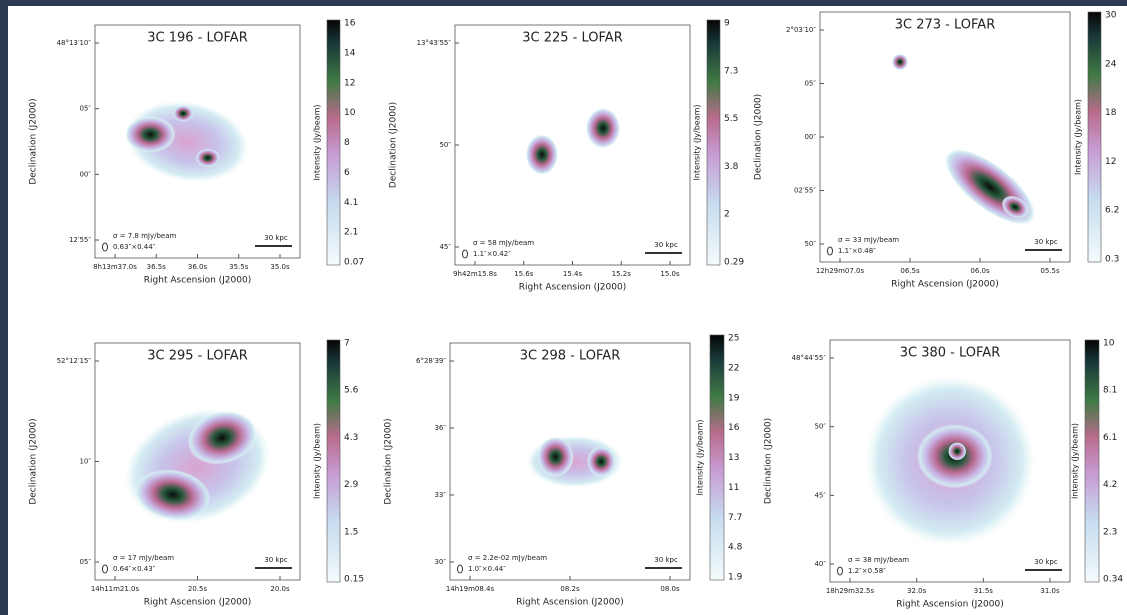 This screenshot has height=615, width=1127. Describe the element at coordinates (573, 274) in the screenshot. I see `ra-tick-label: 15.4s` at that location.